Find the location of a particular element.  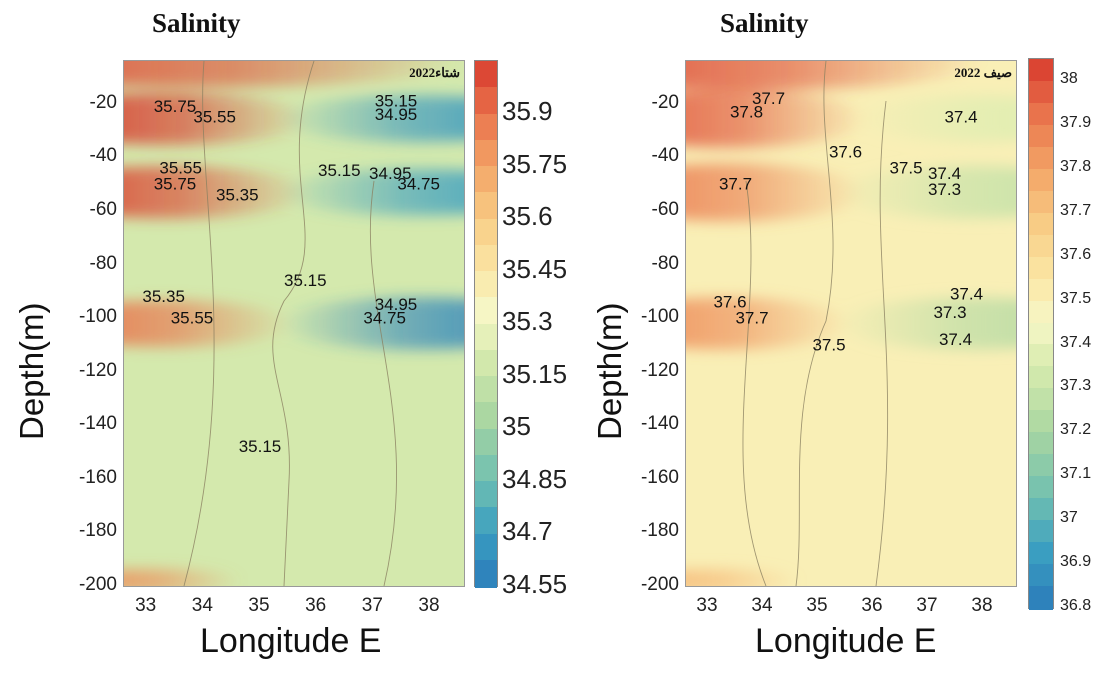

colorbar-tick-label: 37.1 is located at coordinates (1076, 474).